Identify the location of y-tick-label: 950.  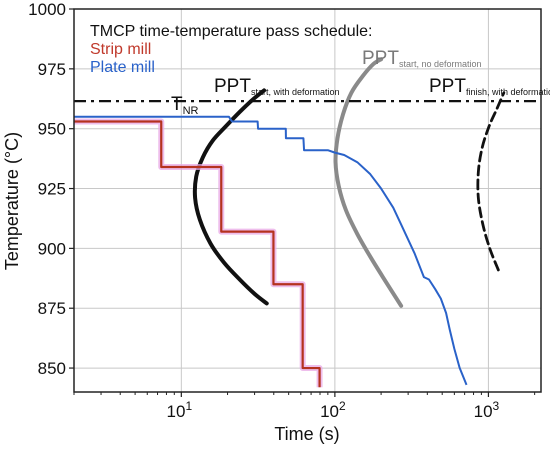
(52, 129).